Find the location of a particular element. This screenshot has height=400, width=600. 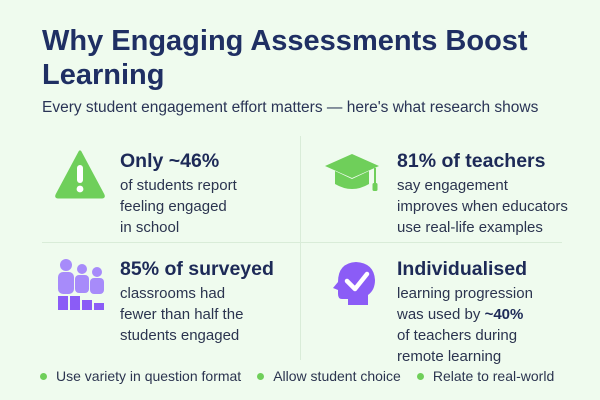

tip-label: Allow student choice is located at coordinates (337, 376).